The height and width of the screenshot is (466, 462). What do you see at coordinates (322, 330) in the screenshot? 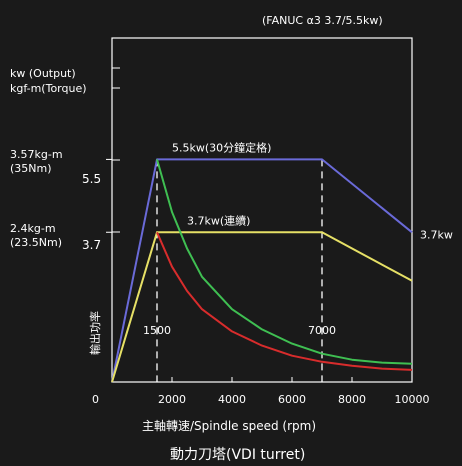
I see `marker-label-7000: 7000` at bounding box center [322, 330].